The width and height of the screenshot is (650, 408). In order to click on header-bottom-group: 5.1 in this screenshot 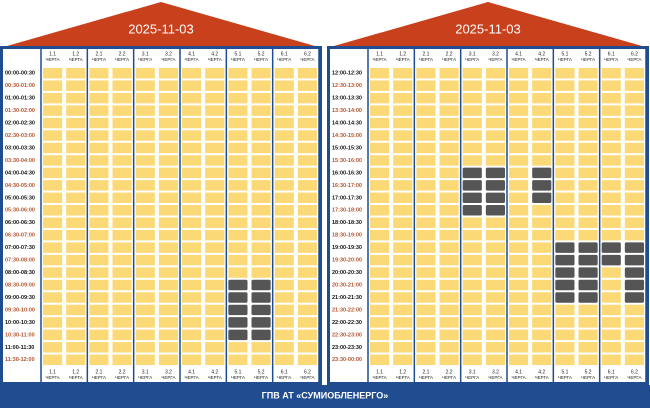, I will do `click(564, 372)`.